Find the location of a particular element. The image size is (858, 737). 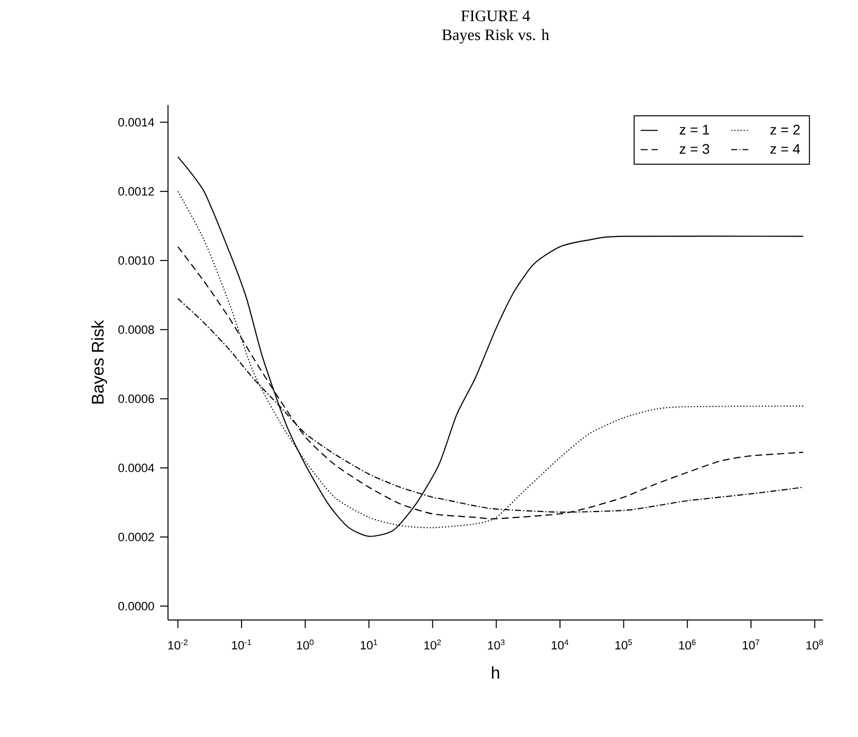

legend-label: z = 3 is located at coordinates (695, 149).